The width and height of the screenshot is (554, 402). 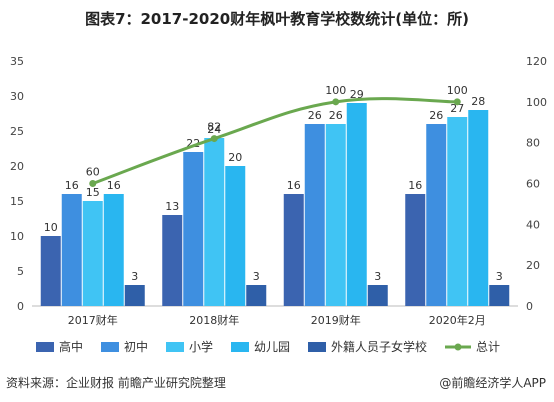 What do you see at coordinates (17, 166) in the screenshot?
I see `y-left-tick-label: 20` at bounding box center [17, 166].